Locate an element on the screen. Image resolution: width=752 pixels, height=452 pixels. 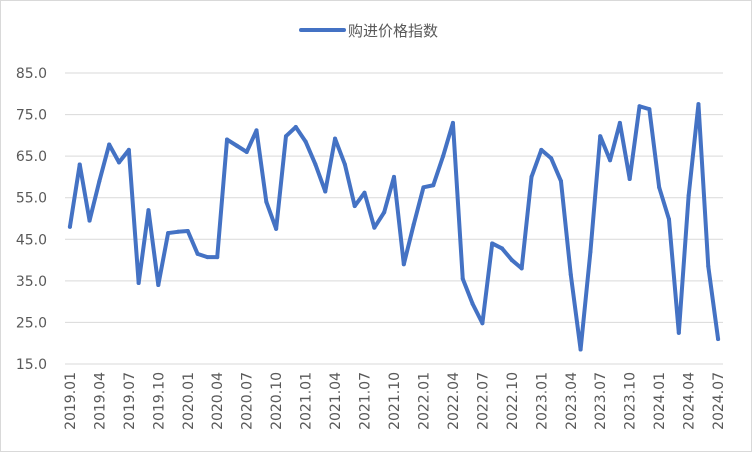
y-tick-label: 45.0 is located at coordinates (31, 240).